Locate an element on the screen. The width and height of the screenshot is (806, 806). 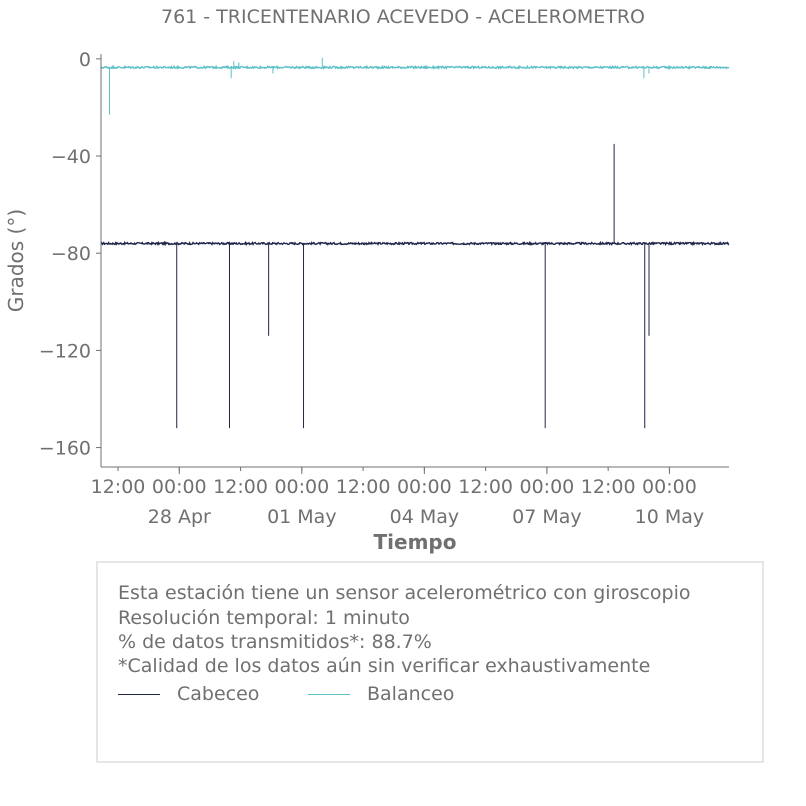
x-minor-tick-label-1: 00:00 is located at coordinates (179, 487).